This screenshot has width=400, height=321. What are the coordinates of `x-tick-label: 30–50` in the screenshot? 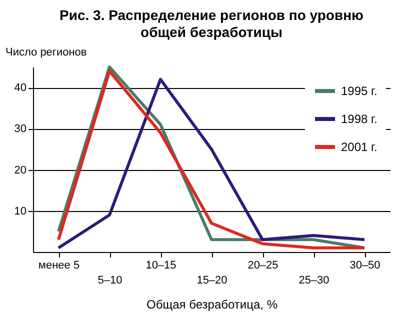 It's located at (365, 266).